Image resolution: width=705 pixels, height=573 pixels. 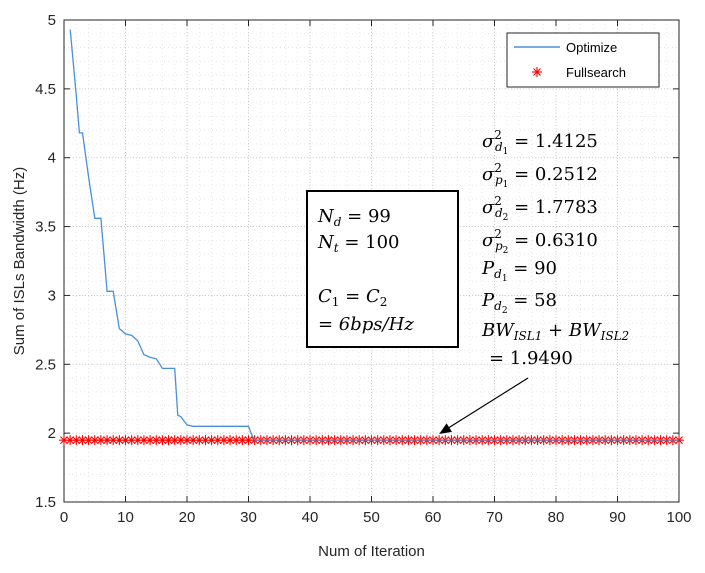 I want to click on legend-asterisk, so click(x=537, y=72).